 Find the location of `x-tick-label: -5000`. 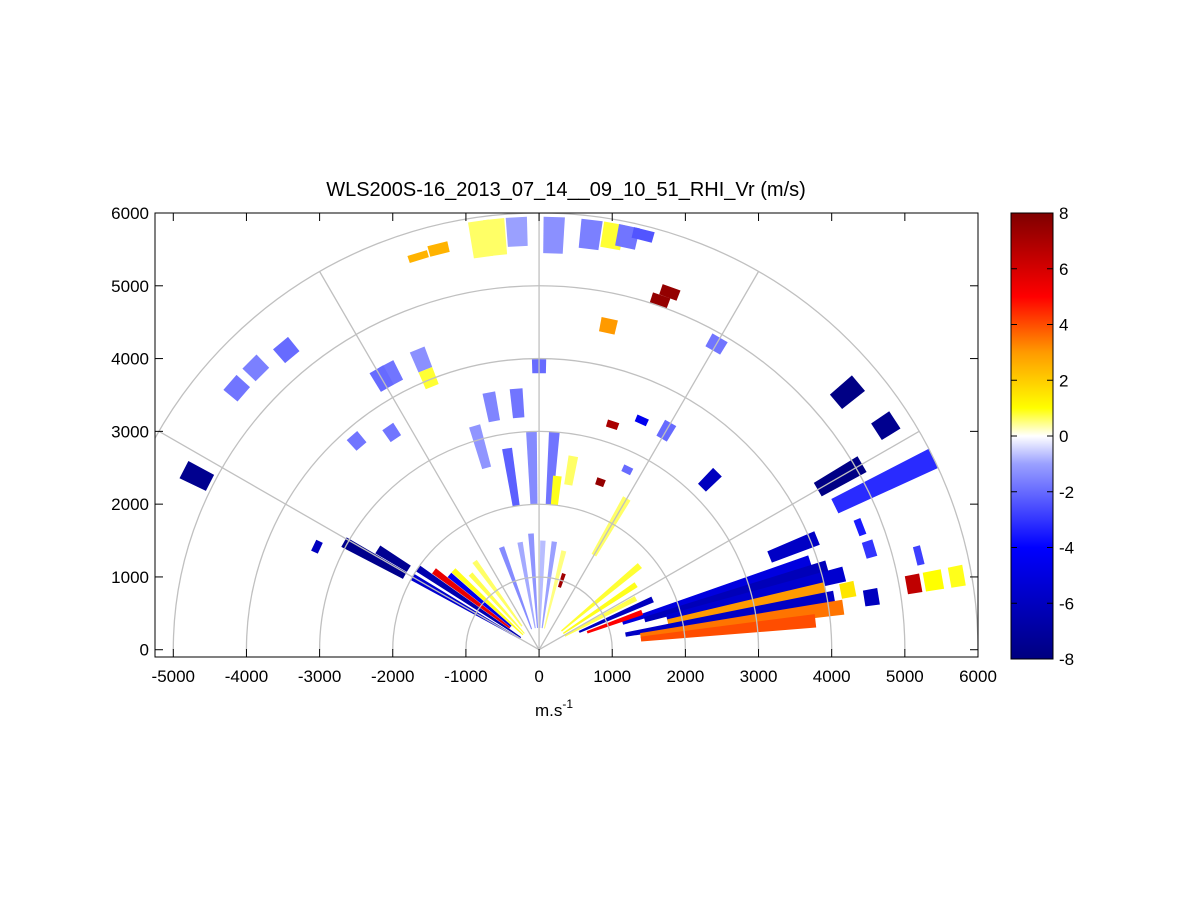

x-tick-label: -5000 is located at coordinates (173, 676).